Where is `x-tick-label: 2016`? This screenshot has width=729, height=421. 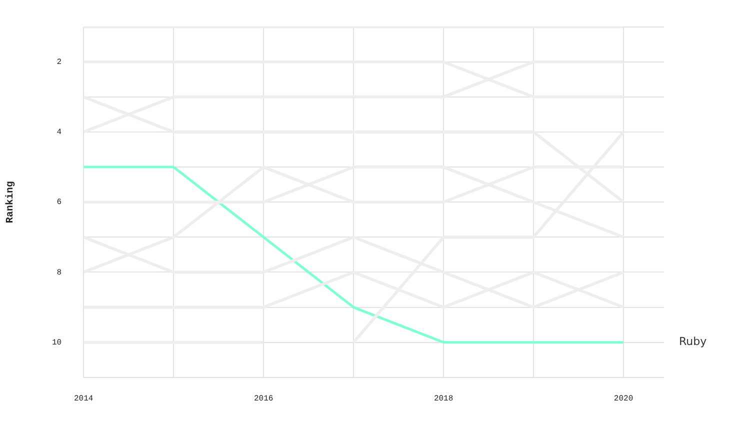
x-tick-label: 2016 is located at coordinates (264, 399).